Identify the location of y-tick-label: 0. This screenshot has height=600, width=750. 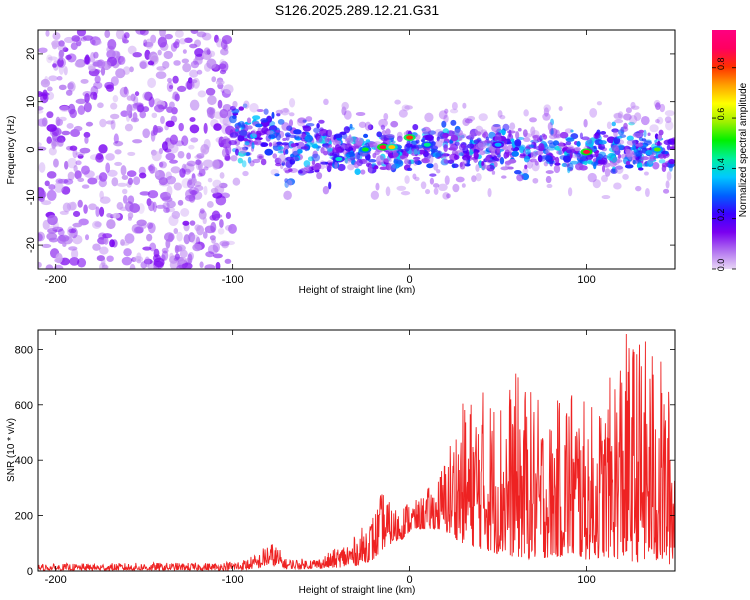
(31, 149).